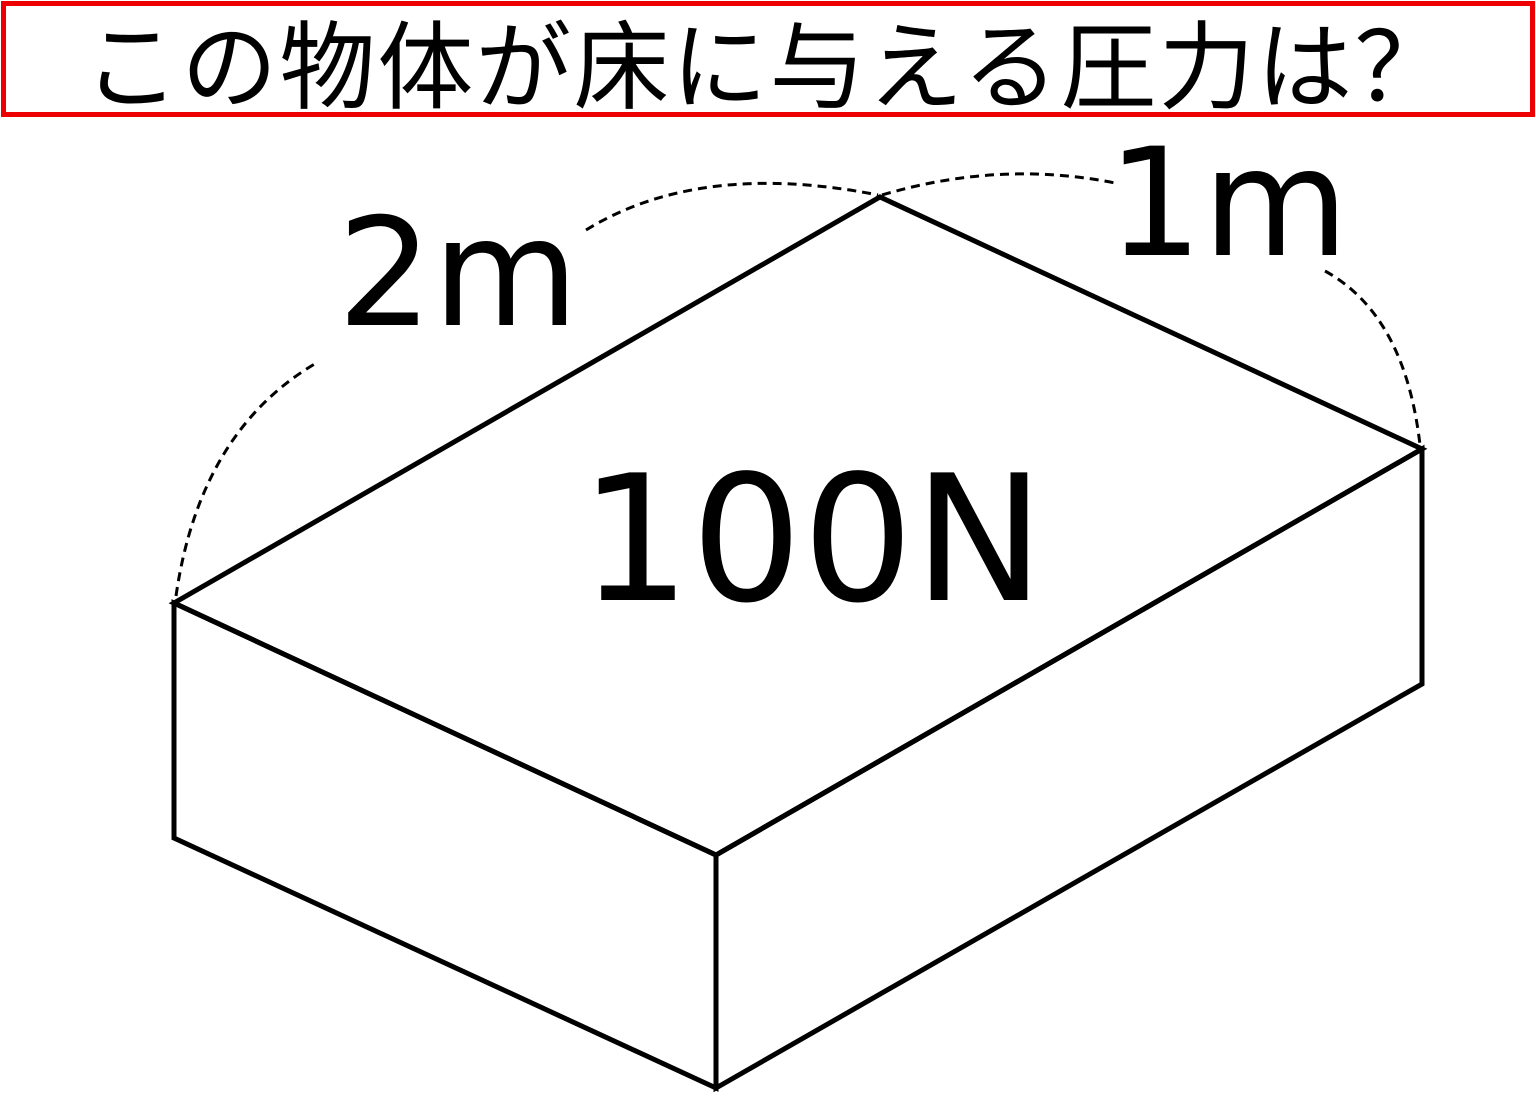 The image size is (1536, 1096). I want to click on weight-label: 100N, so click(812, 540).